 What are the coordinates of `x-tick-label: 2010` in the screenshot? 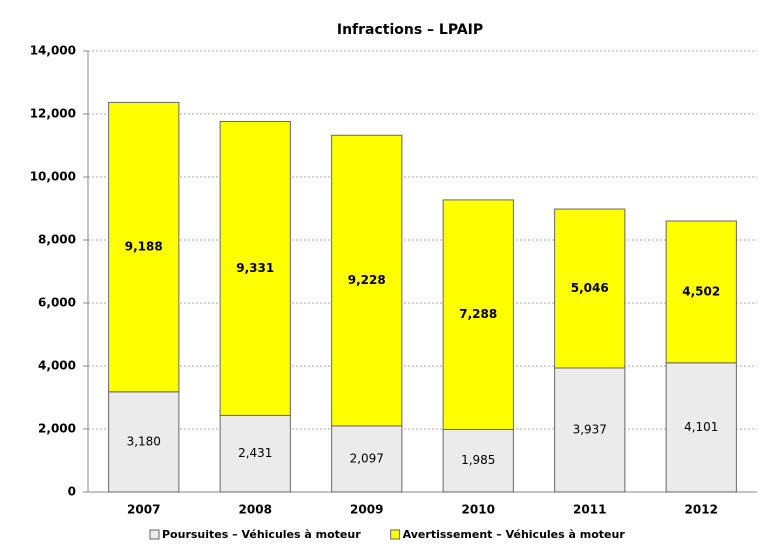 It's located at (478, 510).